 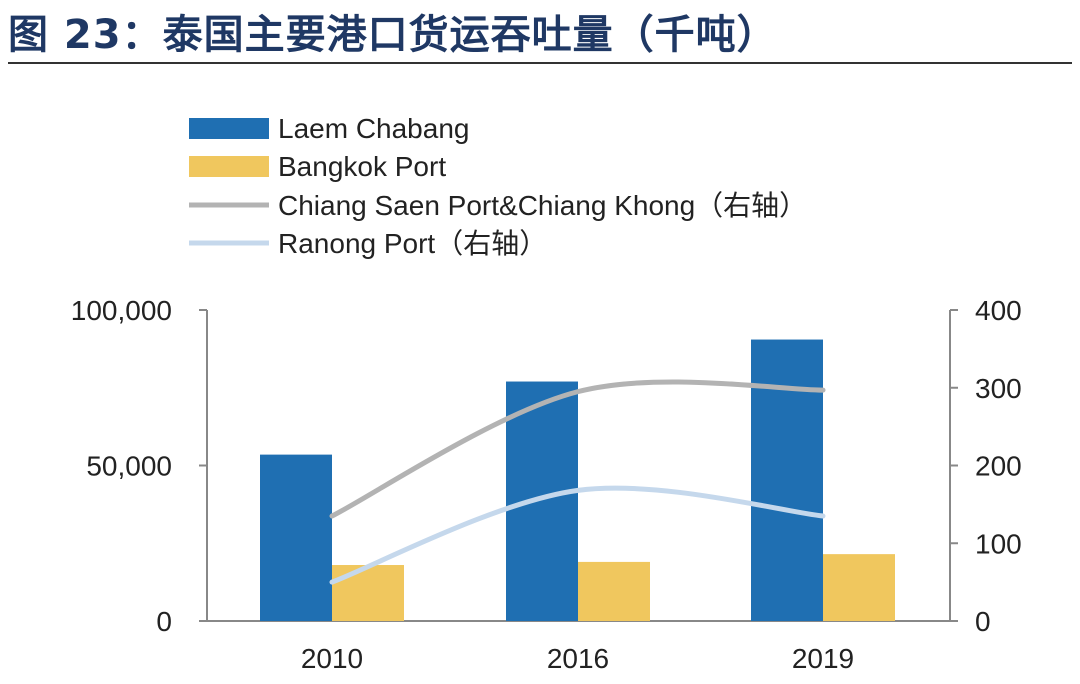 What do you see at coordinates (540, 63) in the screenshot?
I see `title-divider` at bounding box center [540, 63].